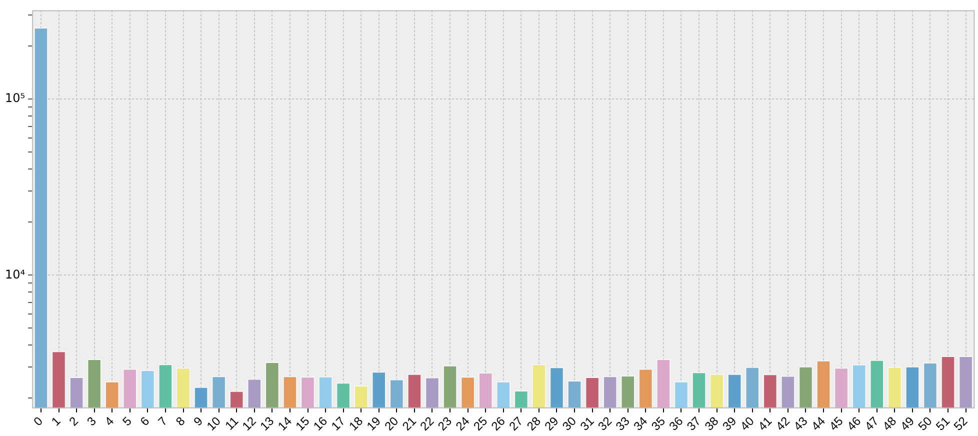 The image size is (978, 436). Describe the element at coordinates (109, 421) in the screenshot. I see `x-tick-label: 4` at that location.